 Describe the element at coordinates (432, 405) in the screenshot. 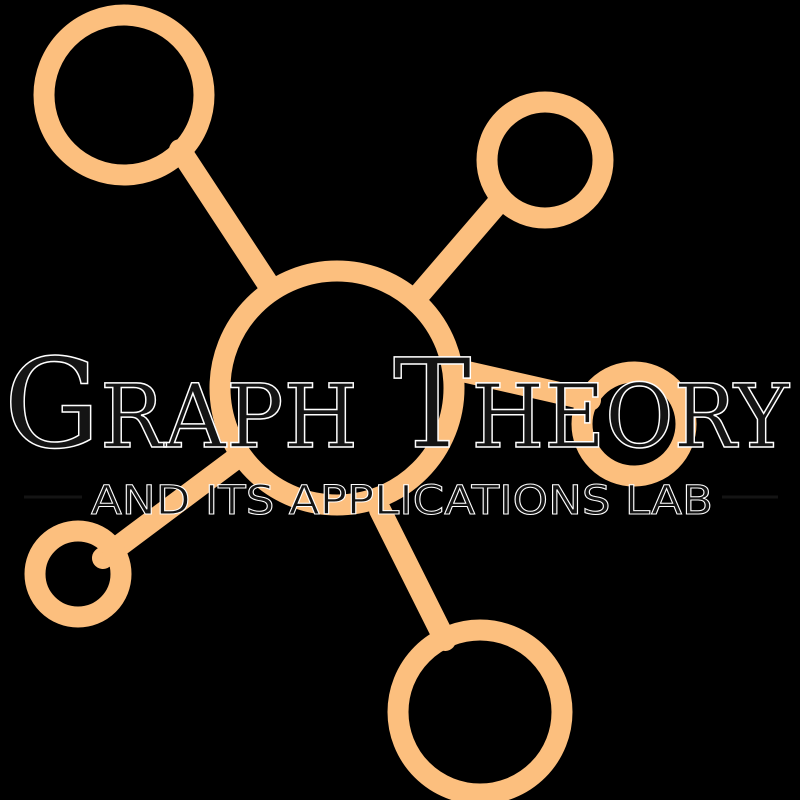

I see `title-theory-initial: T` at that location.